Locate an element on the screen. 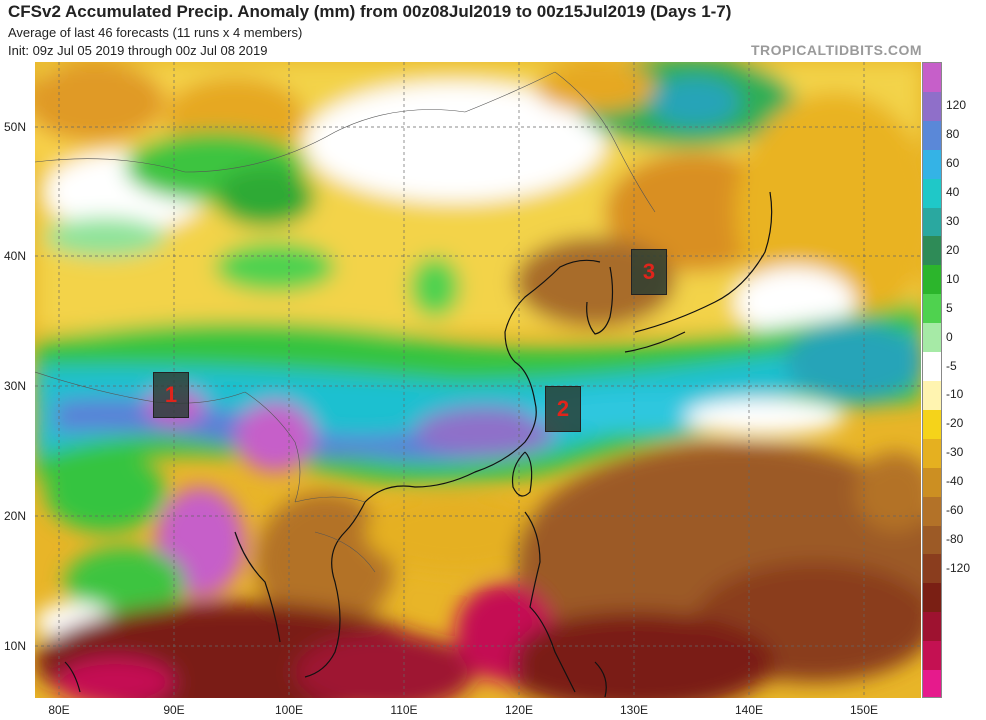  colorbar-tick-label: 80 is located at coordinates (953, 134).